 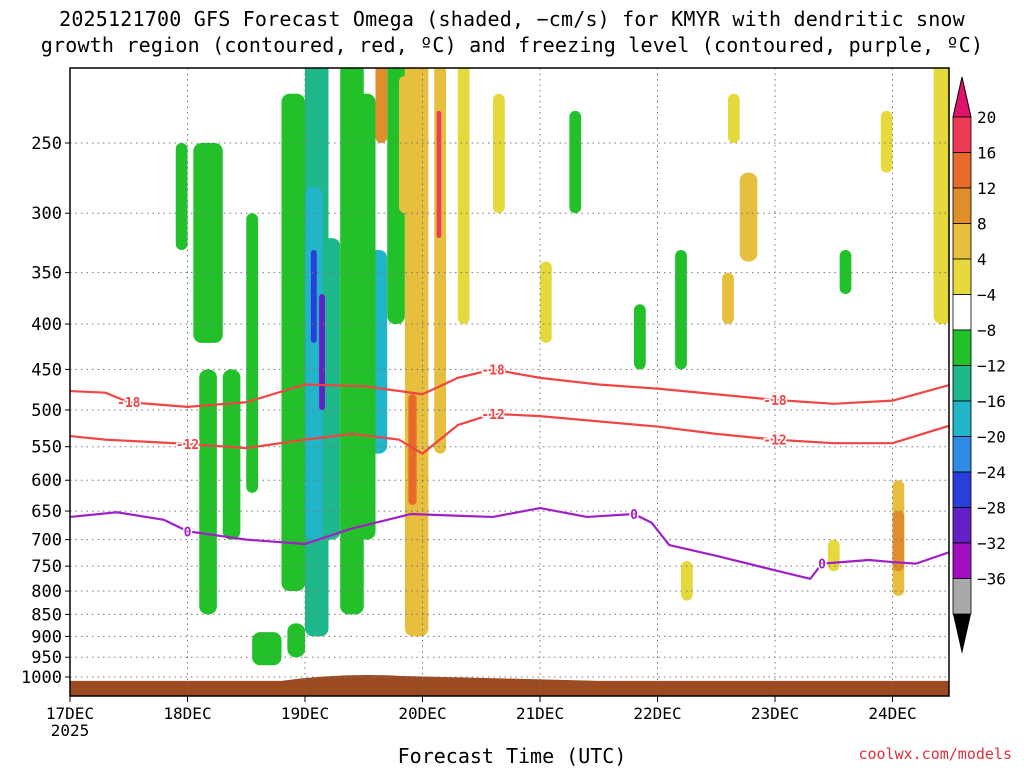 What do you see at coordinates (46, 274) in the screenshot?
I see `y-tick-label-350: 350` at bounding box center [46, 274].